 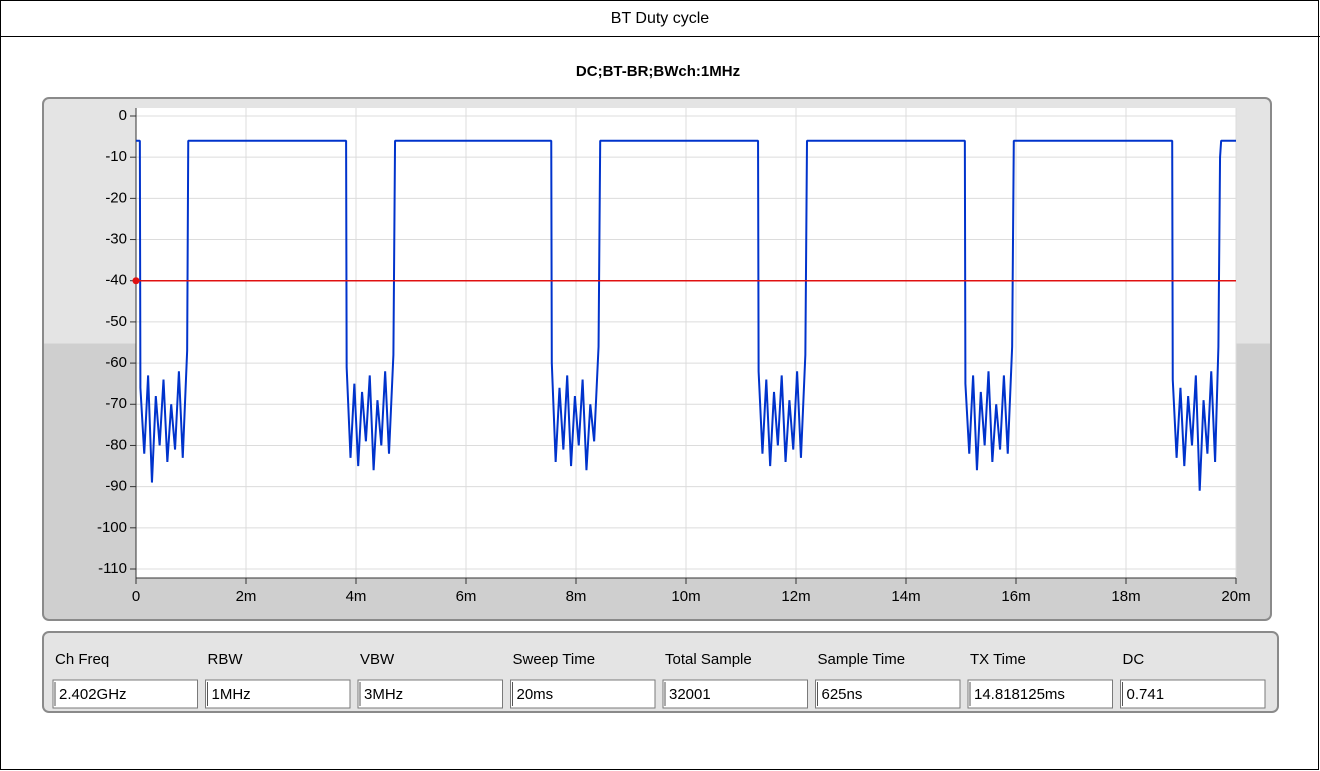 What do you see at coordinates (116, 197) in the screenshot?
I see `y-tick-label: -20` at bounding box center [116, 197].